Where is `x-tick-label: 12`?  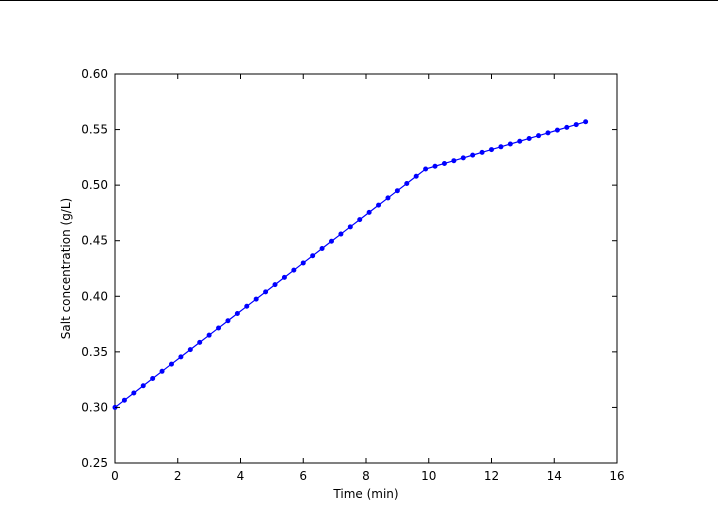 x-tick-label: 12 is located at coordinates (491, 476).